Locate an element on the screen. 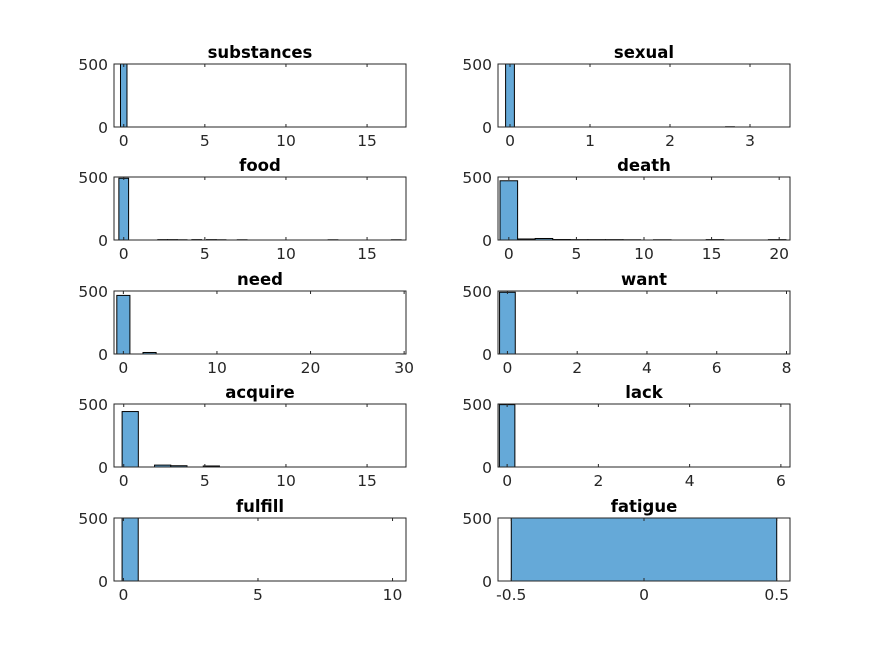  panel-title: lack is located at coordinates (644, 392).